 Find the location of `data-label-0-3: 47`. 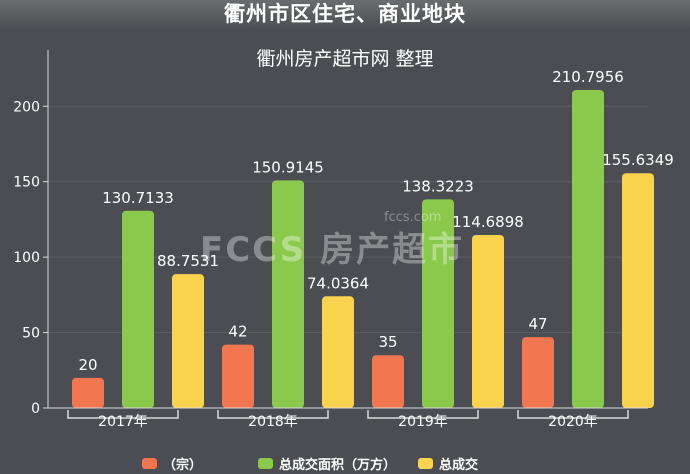

data-label-0-3: 47 is located at coordinates (537, 324).